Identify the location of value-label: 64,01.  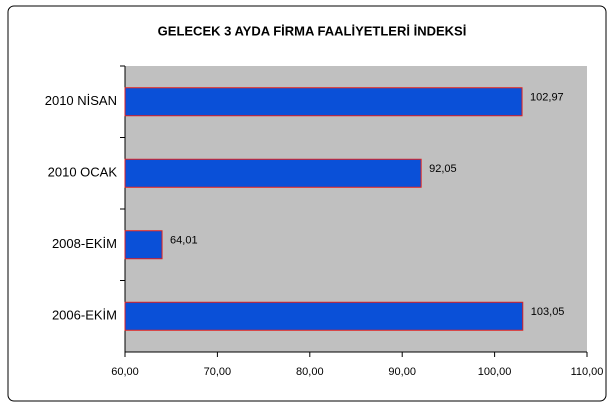
(184, 241).